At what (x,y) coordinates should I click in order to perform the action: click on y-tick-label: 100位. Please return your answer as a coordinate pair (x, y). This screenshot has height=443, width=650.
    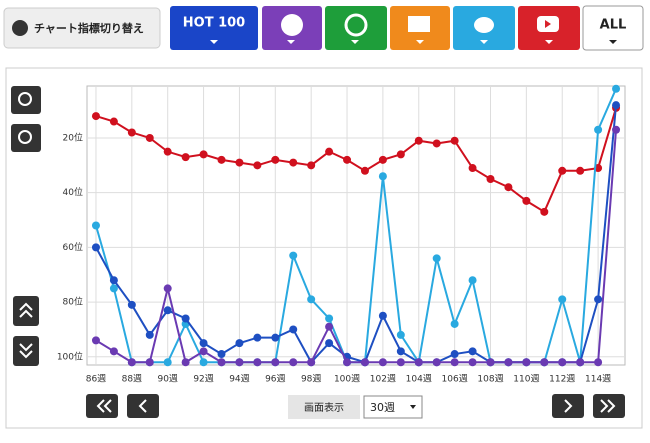
    Looking at the image, I should click on (70, 356).